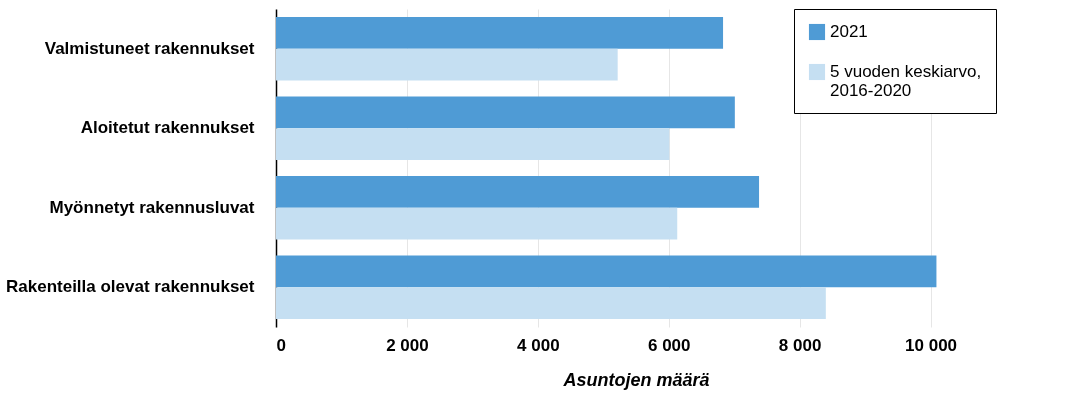 The width and height of the screenshot is (1075, 416). Describe the element at coordinates (906, 81) in the screenshot. I see `legend-label: 5 vuoden keskiarvo, 2016-2020` at that location.